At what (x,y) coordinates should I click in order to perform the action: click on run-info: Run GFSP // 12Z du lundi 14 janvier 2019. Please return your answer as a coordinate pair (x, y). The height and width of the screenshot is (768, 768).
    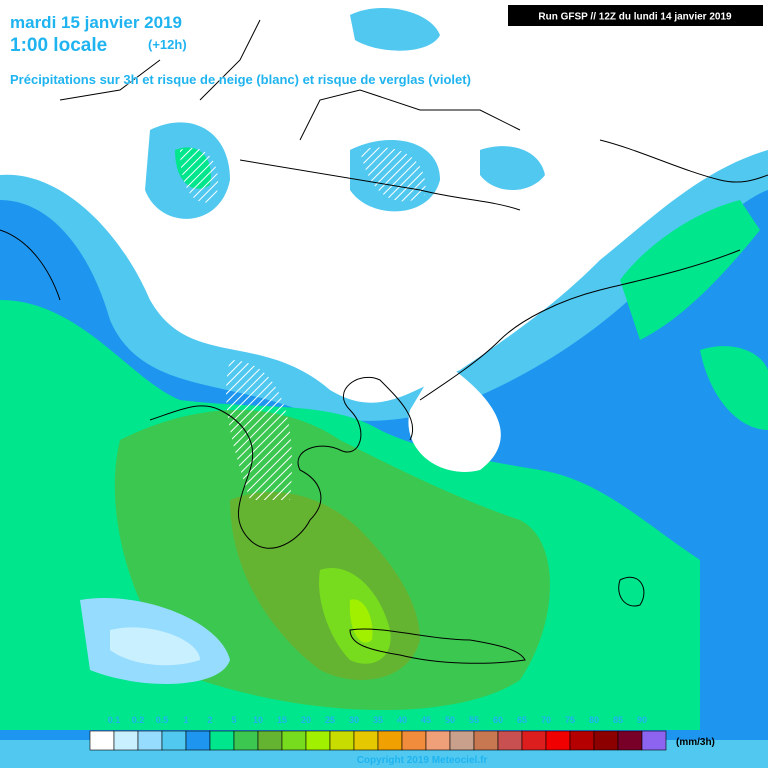
    Looking at the image, I should click on (635, 17).